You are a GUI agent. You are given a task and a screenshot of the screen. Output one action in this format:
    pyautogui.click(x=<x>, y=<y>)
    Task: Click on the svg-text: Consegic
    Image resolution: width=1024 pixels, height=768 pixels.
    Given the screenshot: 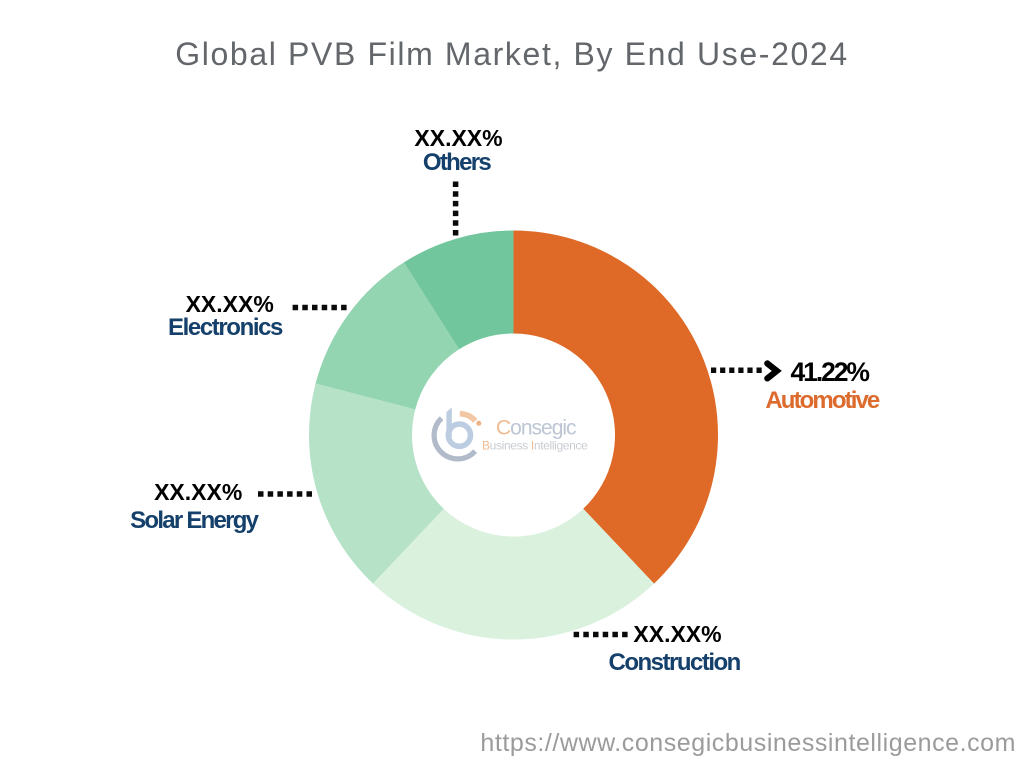 What is the action you would take?
    pyautogui.click(x=536, y=428)
    